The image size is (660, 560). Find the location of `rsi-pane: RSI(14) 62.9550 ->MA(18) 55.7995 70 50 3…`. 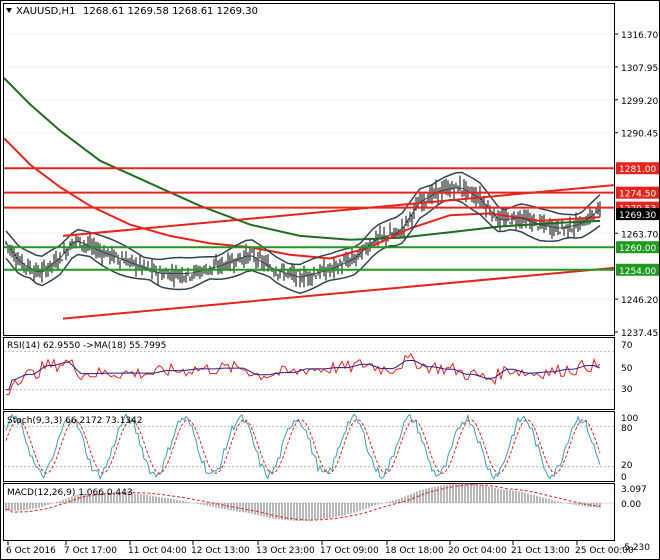

rsi-pane: RSI(14) 62.9550 ->MA(18) 55.7995 70 50 3… is located at coordinates (318, 373).